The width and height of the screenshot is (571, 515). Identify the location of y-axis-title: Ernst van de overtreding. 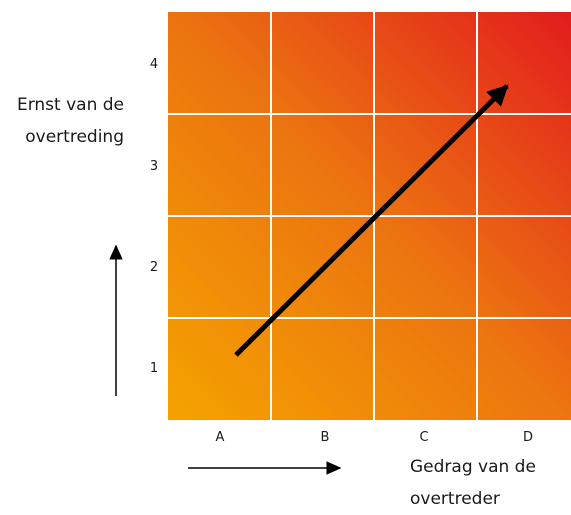
(70, 121).